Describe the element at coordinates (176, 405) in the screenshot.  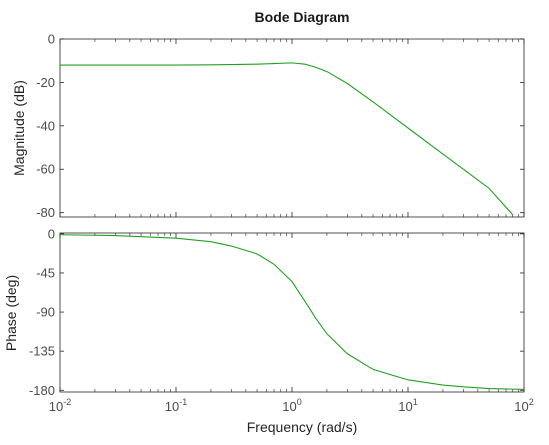
I see `x-tick-label: 10⁻¹` at that location.